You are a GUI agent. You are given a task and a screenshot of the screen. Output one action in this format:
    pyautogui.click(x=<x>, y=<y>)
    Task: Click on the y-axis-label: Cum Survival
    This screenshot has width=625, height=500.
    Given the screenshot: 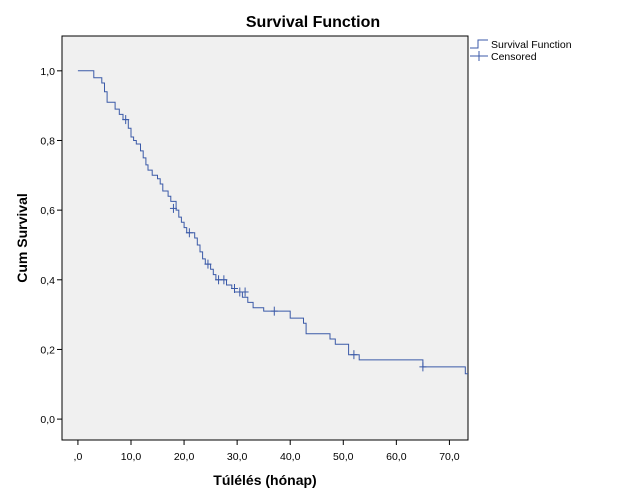 What is the action you would take?
    pyautogui.click(x=22, y=237)
    